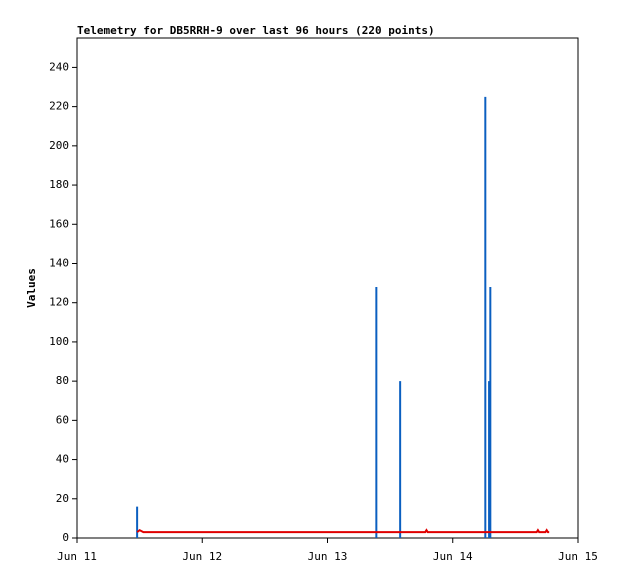  What do you see at coordinates (59, 106) in the screenshot?
I see `y-tick-label: 220` at bounding box center [59, 106].